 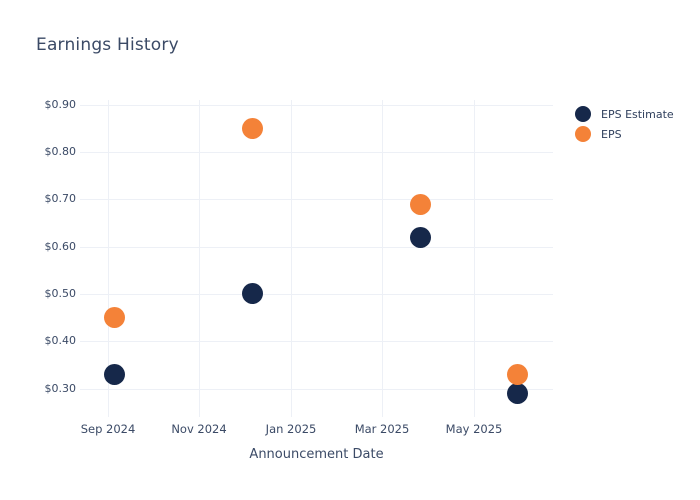 What do you see at coordinates (583, 114) in the screenshot?
I see `legend-marker-eps-estimate` at bounding box center [583, 114].